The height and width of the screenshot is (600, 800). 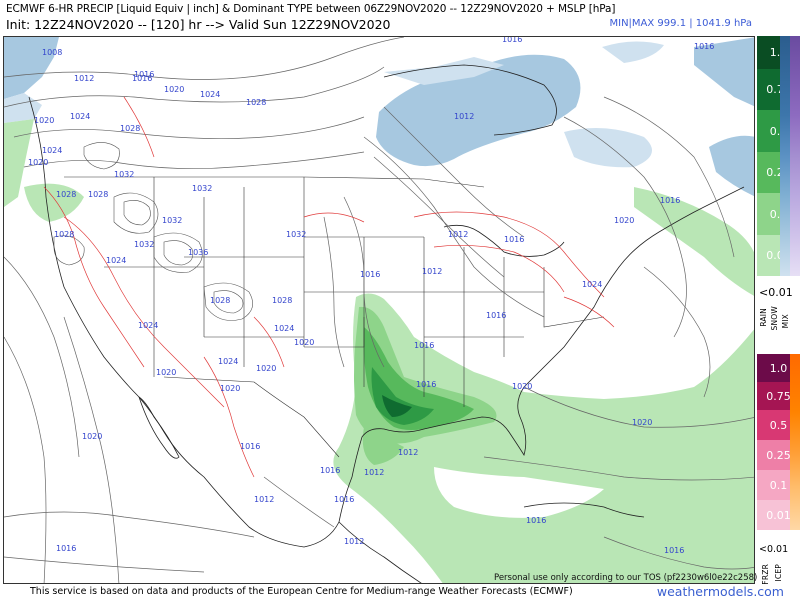 What do you see at coordinates (778, 573) in the screenshot?
I see `legend-label-icep: ICEP` at bounding box center [778, 573].